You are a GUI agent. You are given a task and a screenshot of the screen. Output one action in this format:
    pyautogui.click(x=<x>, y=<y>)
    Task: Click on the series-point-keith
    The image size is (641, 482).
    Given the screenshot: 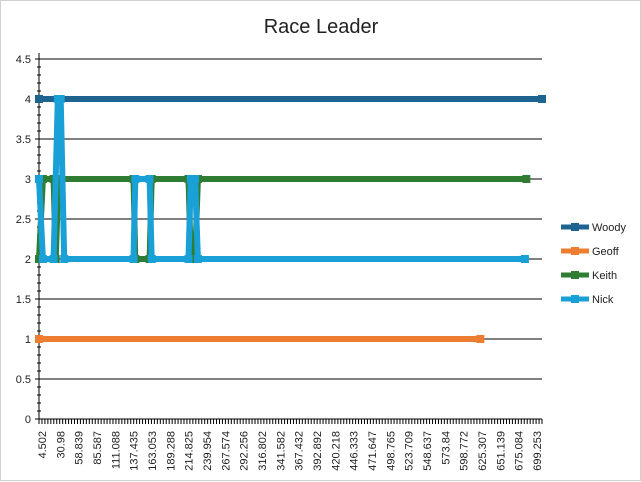 What is the action you would take?
    pyautogui.click(x=526, y=179)
    